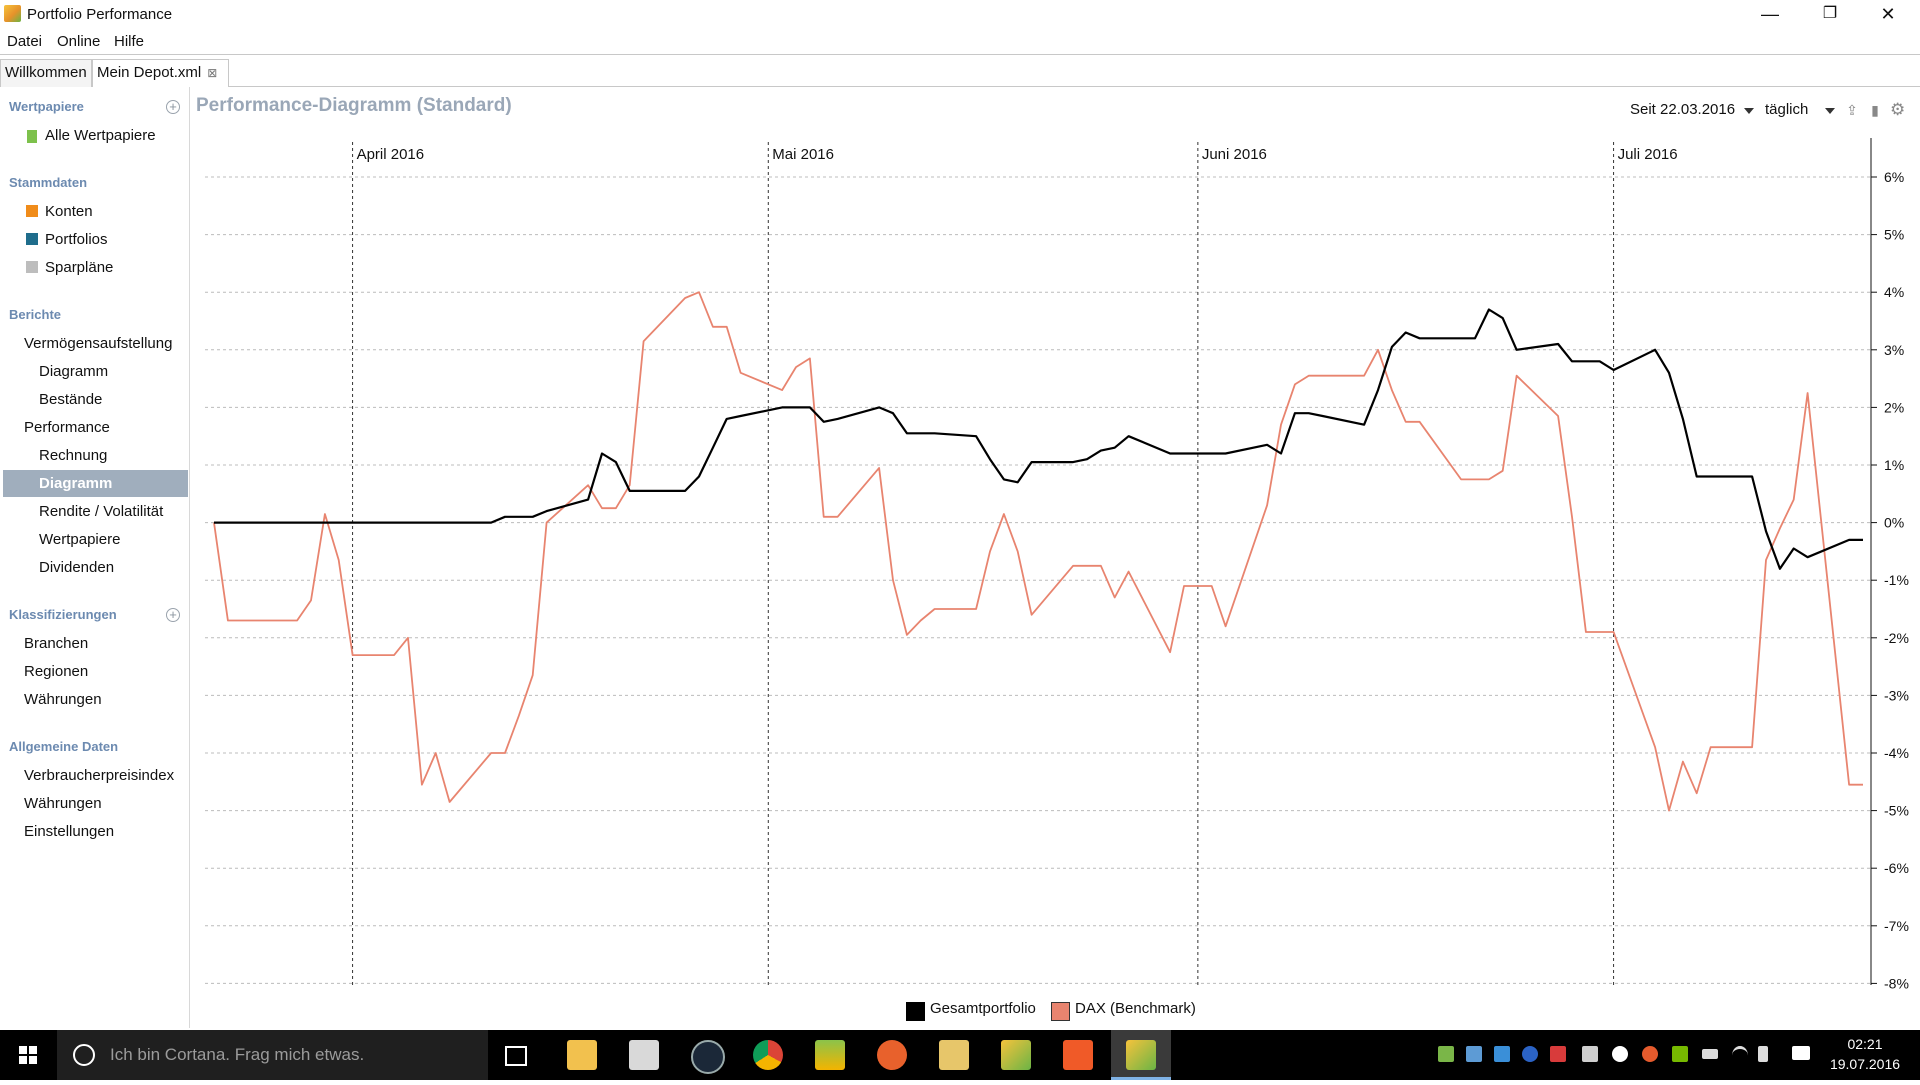 The width and height of the screenshot is (1920, 1085). I want to click on menu-datei: Datei, so click(25, 41).